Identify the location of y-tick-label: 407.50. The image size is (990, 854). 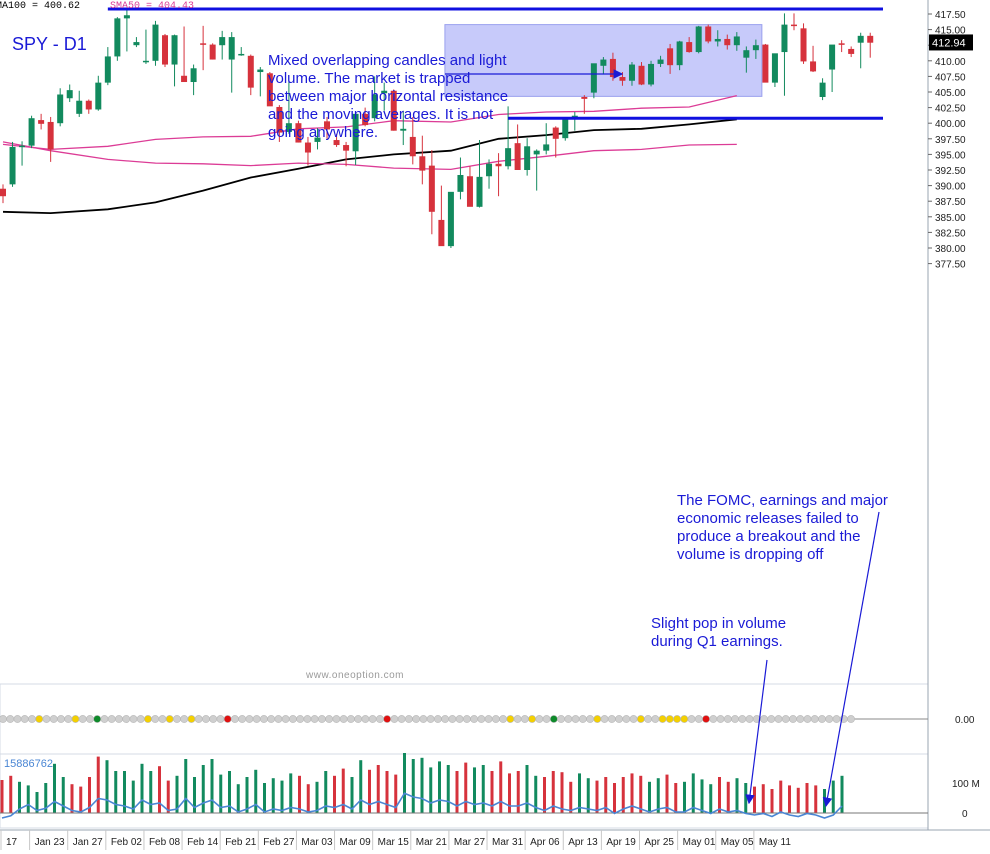
(950, 77).